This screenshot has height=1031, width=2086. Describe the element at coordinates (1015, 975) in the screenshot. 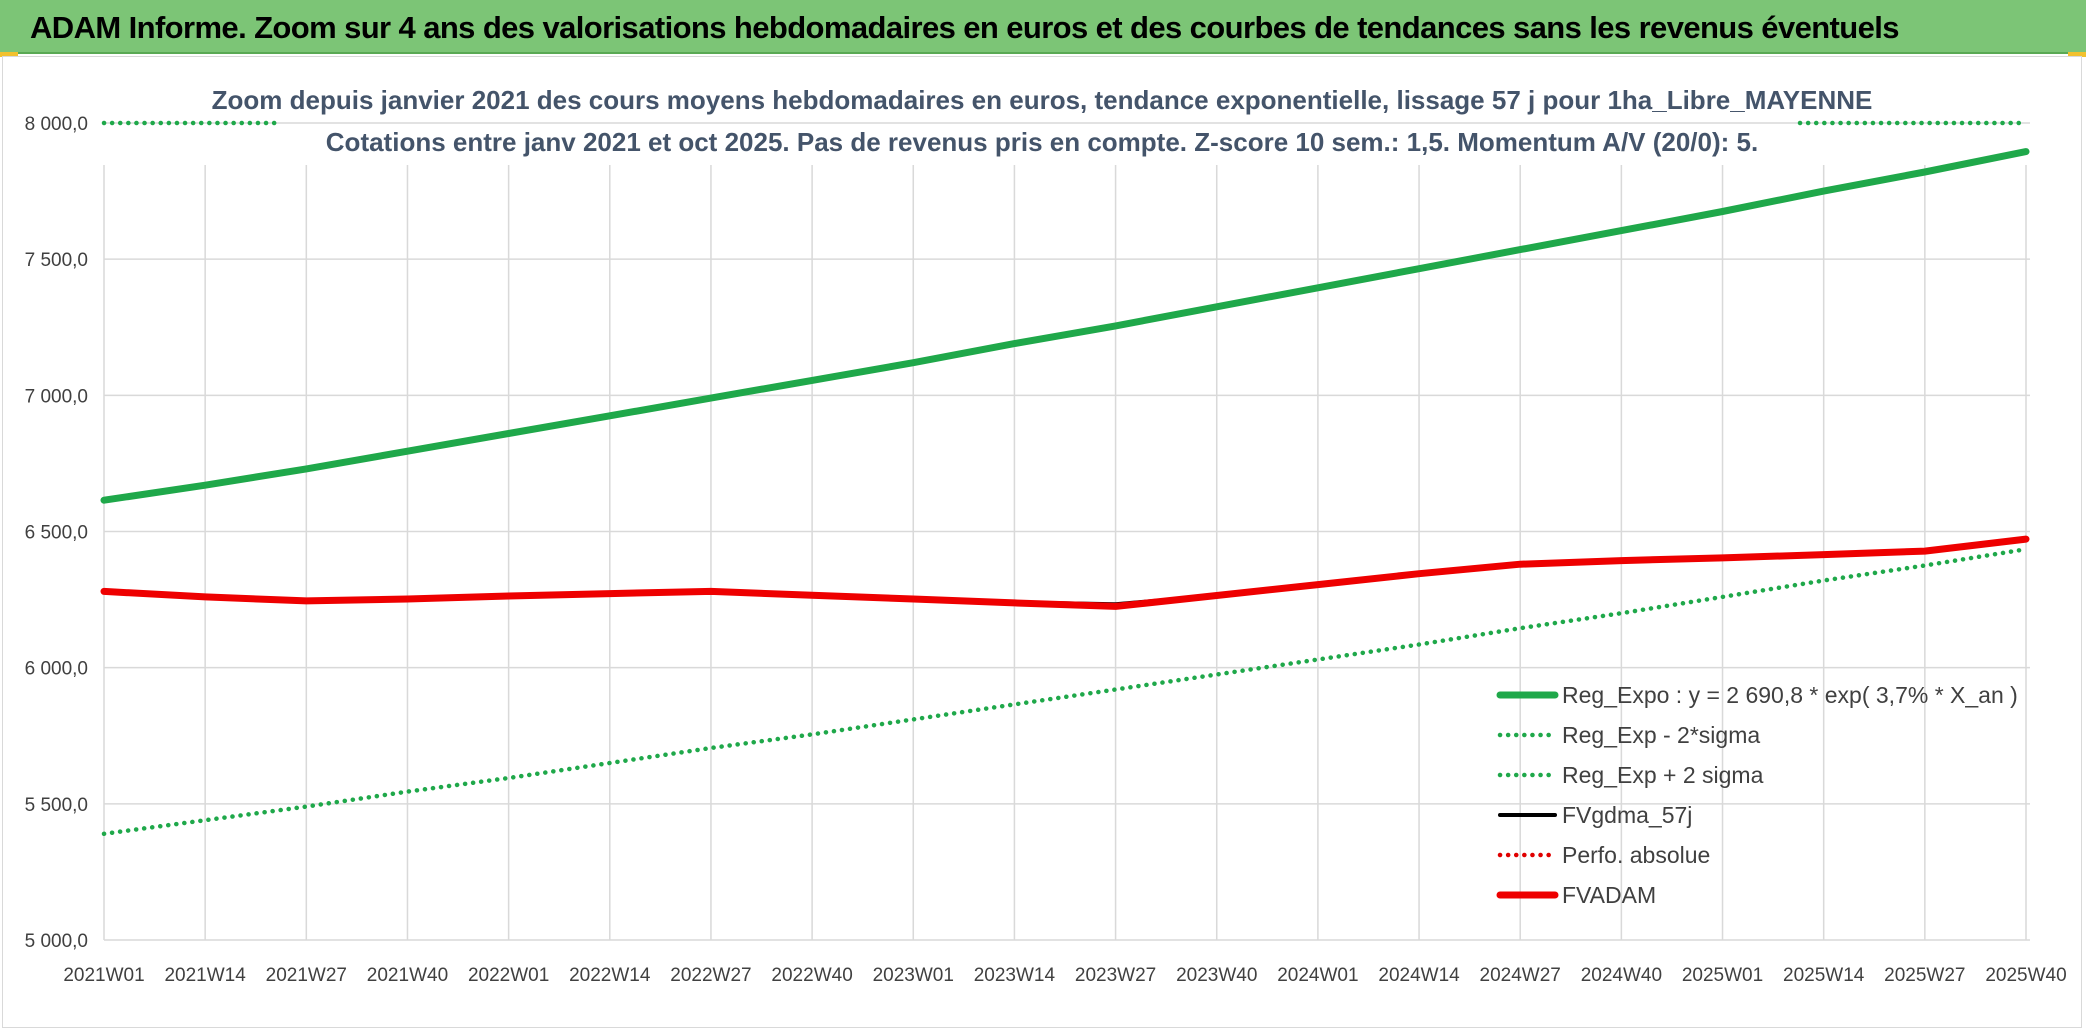

I see `x-tick-label: 2023W14` at that location.